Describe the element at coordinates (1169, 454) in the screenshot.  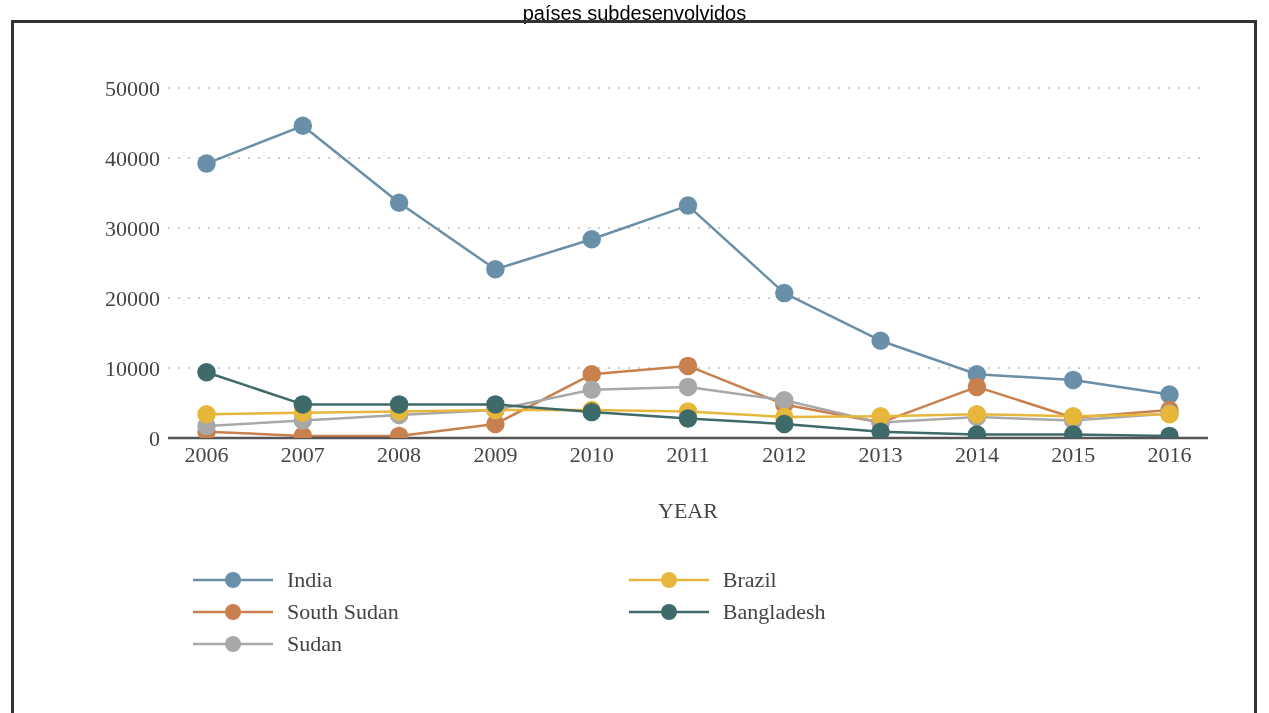
I see `x-tick-label: 2016` at that location.